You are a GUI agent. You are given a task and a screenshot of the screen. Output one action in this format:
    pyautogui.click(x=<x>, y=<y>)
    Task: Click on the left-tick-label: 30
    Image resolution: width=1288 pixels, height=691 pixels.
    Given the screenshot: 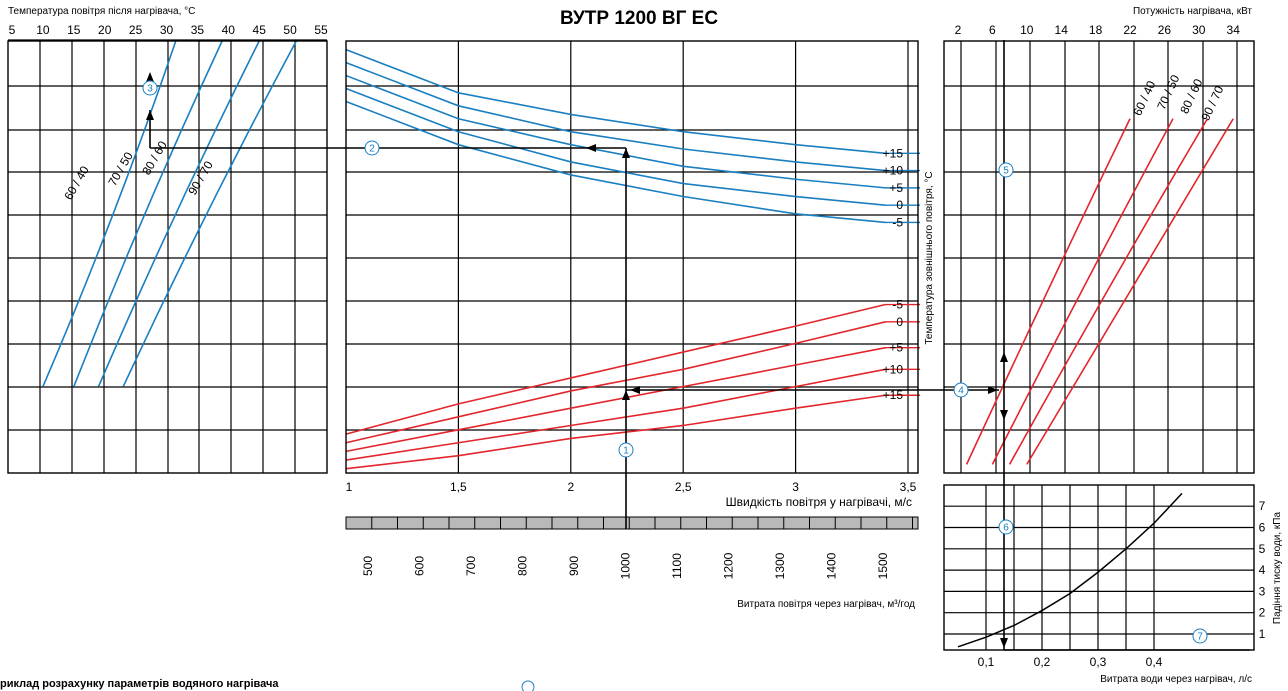 What is the action you would take?
    pyautogui.click(x=167, y=30)
    